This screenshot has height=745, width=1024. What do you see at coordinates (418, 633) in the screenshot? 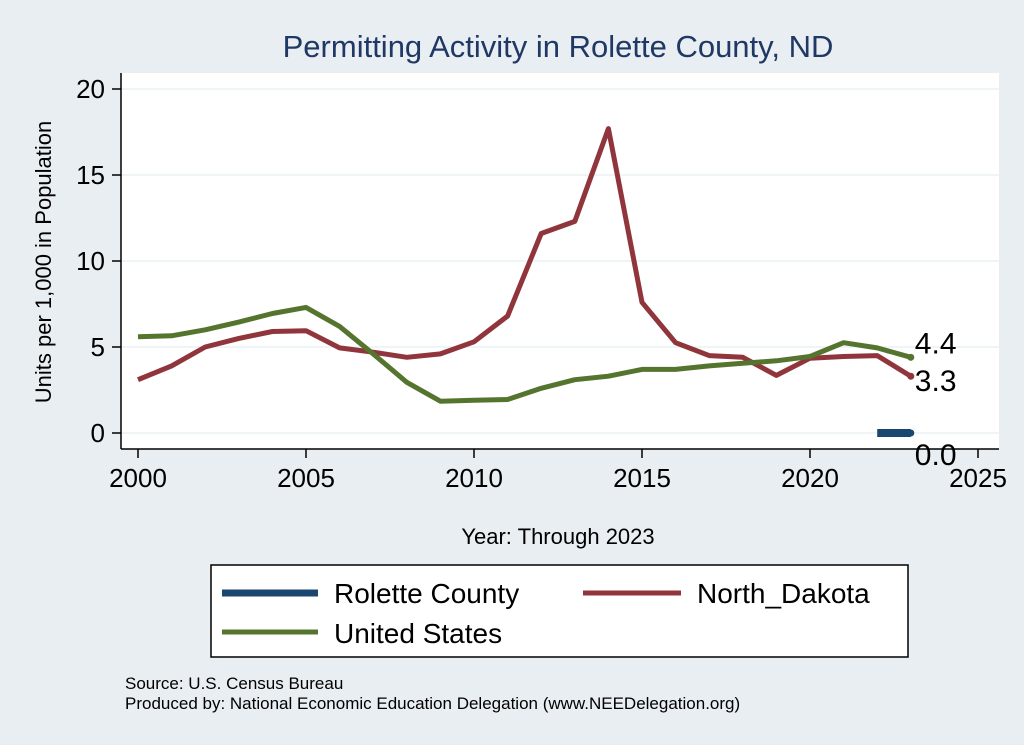
I see `legend-label-united-states: United States` at bounding box center [418, 633].